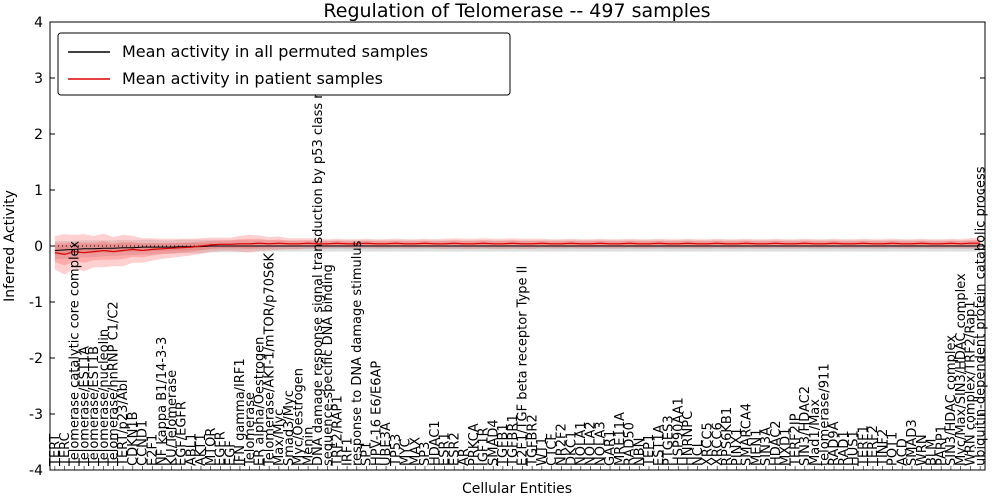 The height and width of the screenshot is (500, 1000). I want to click on x-tick-label: Telomerase/EST1A, so click(84, 406).